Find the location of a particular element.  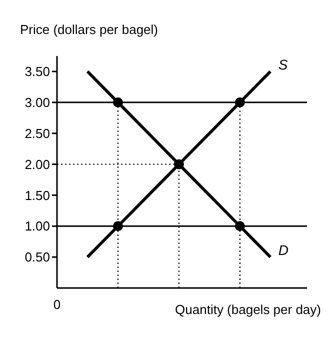

x-axis-title: Quantity (bagels per day) is located at coordinates (248, 309).